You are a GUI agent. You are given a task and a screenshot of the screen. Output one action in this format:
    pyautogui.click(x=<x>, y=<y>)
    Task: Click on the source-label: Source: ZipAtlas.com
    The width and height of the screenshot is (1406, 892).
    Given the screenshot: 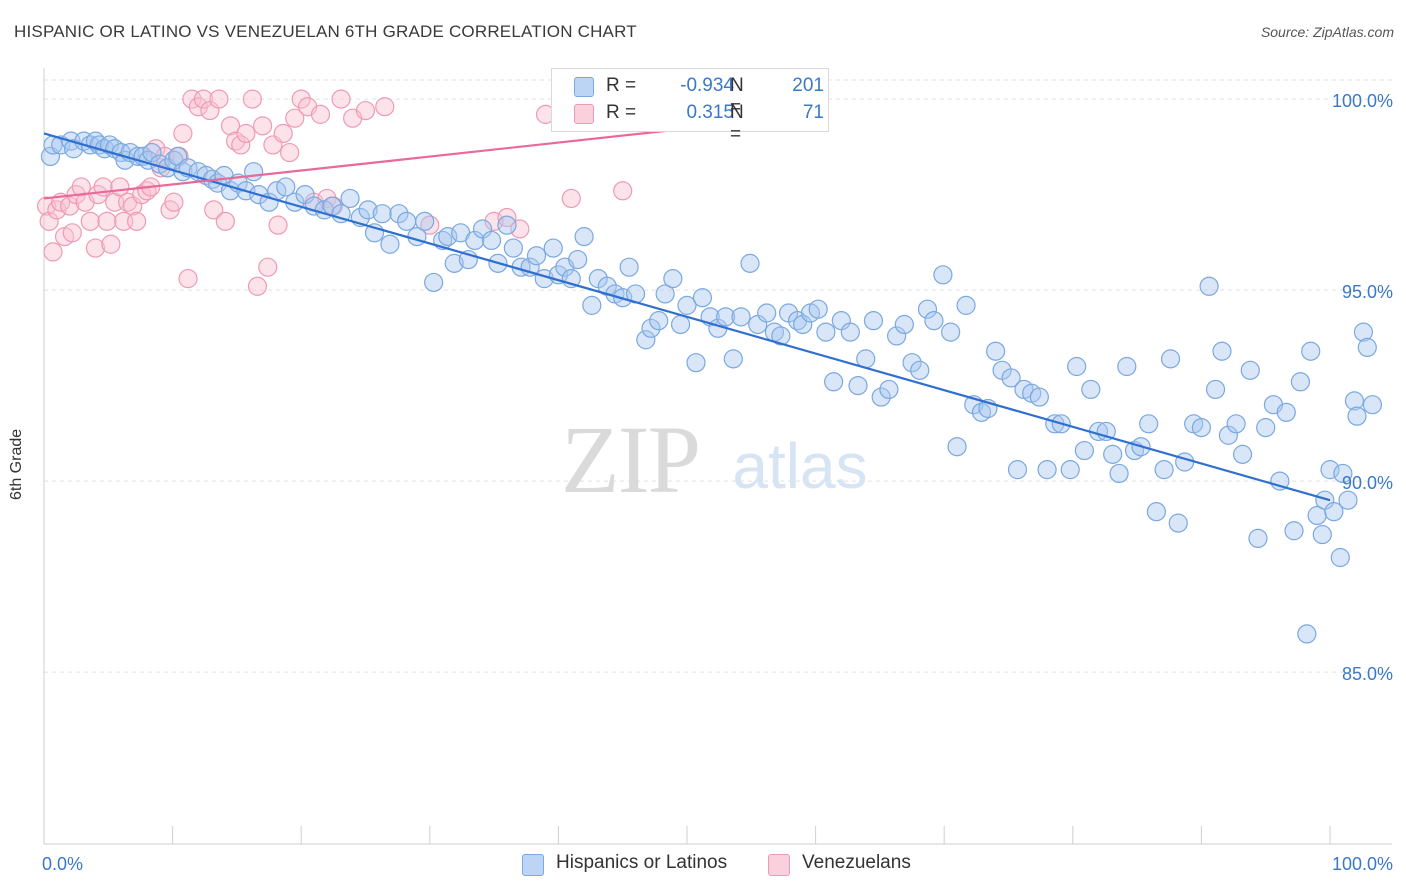 What is the action you would take?
    pyautogui.click(x=1327, y=32)
    